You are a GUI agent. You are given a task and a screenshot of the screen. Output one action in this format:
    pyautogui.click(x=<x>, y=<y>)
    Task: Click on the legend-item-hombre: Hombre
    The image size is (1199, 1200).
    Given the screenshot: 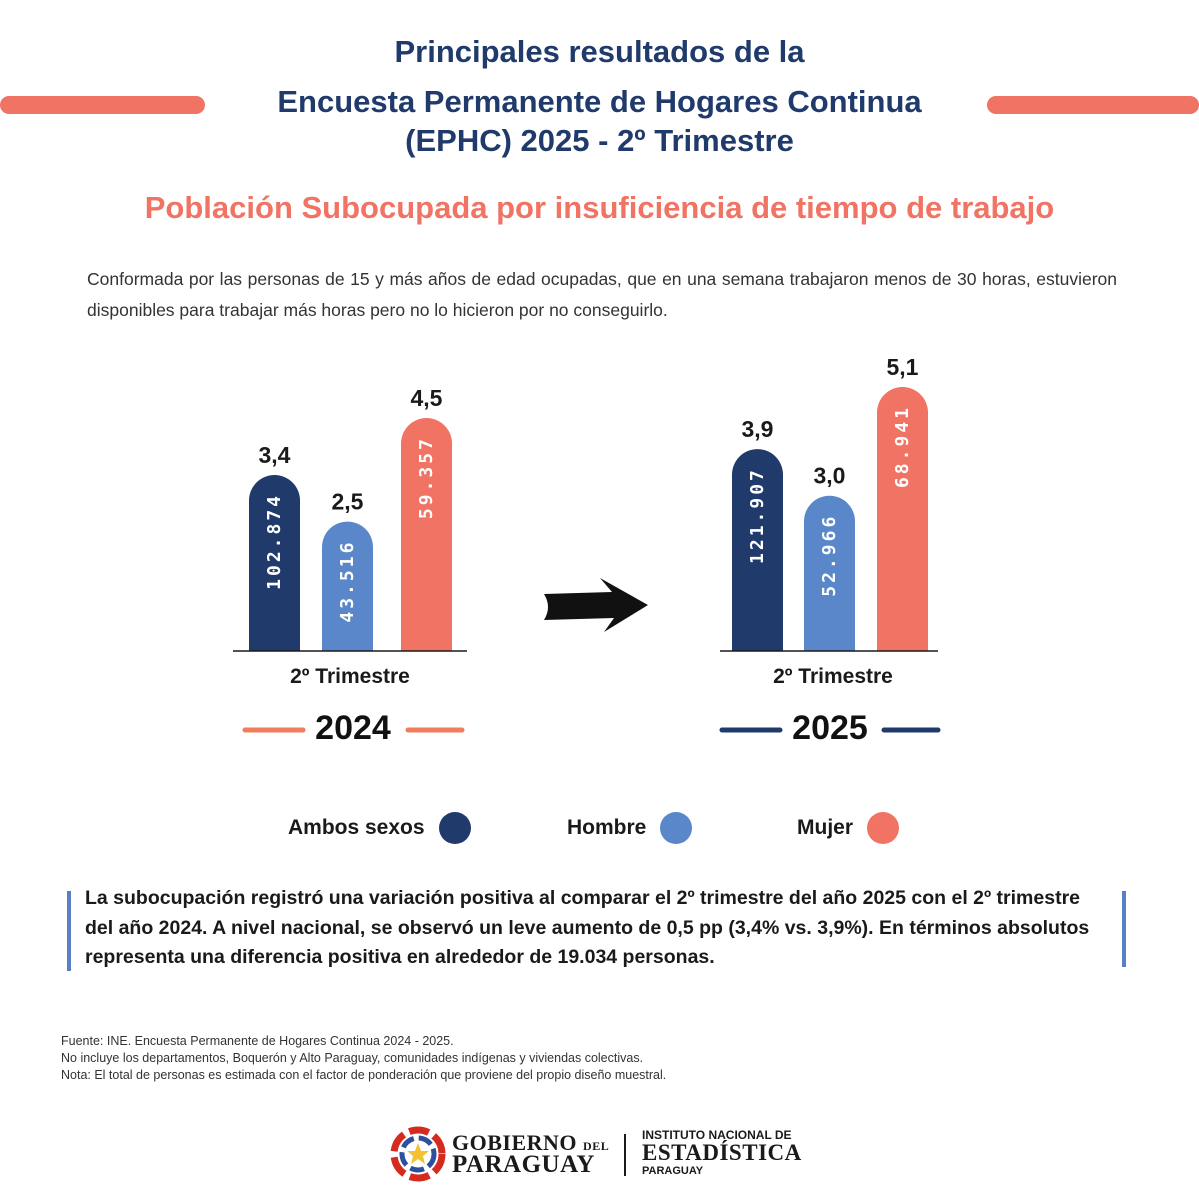 What is the action you would take?
    pyautogui.click(x=630, y=828)
    